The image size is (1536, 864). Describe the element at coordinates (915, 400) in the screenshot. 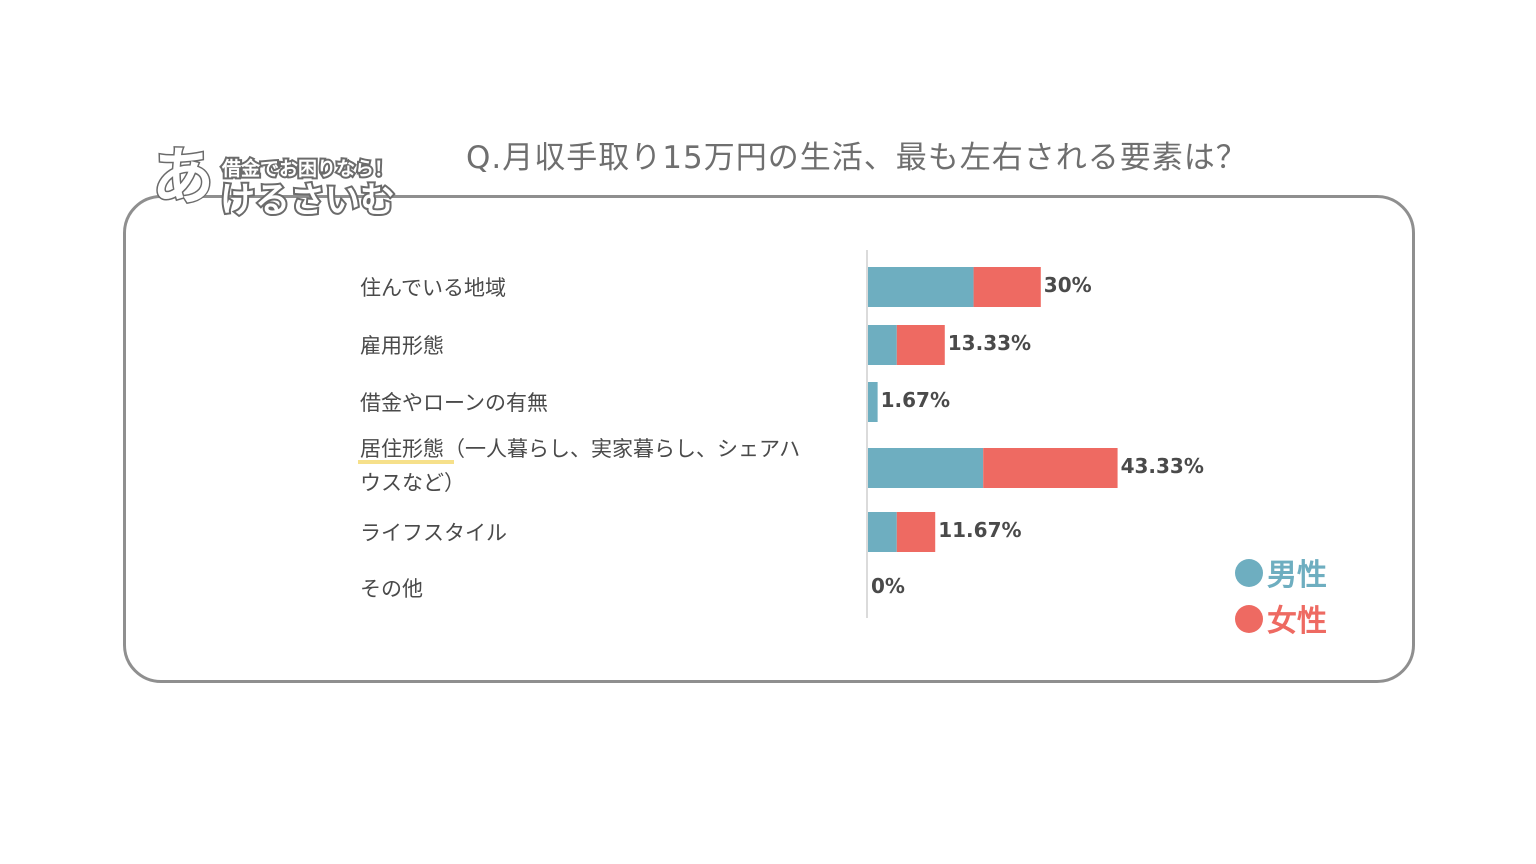

I see `bar-value-label: 1.67%` at that location.